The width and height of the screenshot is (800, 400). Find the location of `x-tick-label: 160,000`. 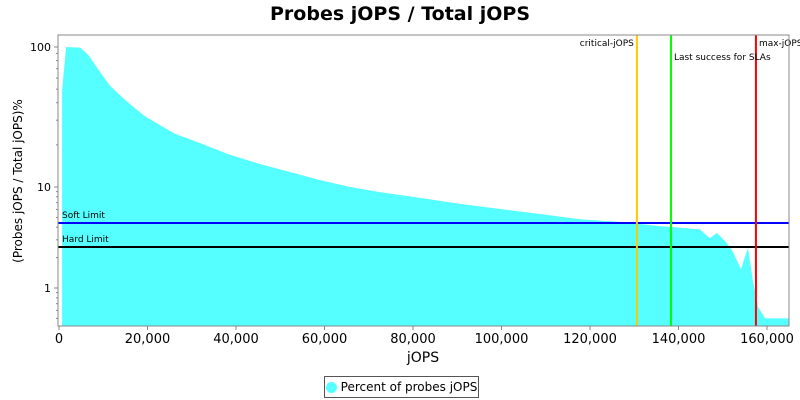

x-tick-label: 160,000 is located at coordinates (767, 339).